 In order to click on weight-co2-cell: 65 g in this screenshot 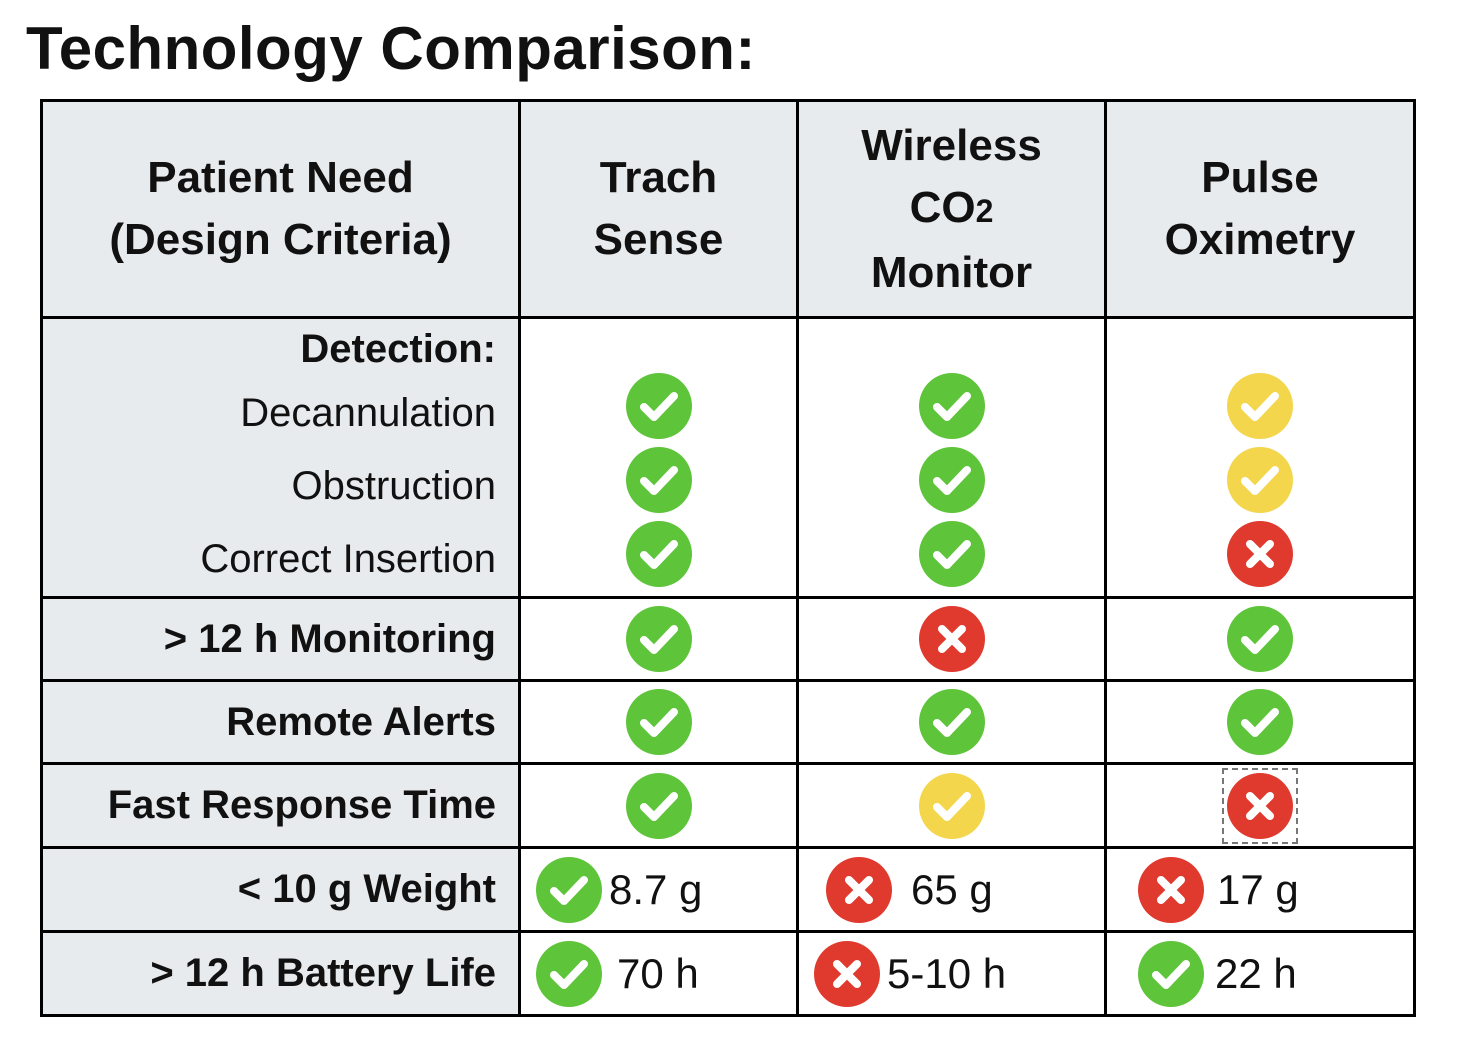, I will do `click(951, 889)`.